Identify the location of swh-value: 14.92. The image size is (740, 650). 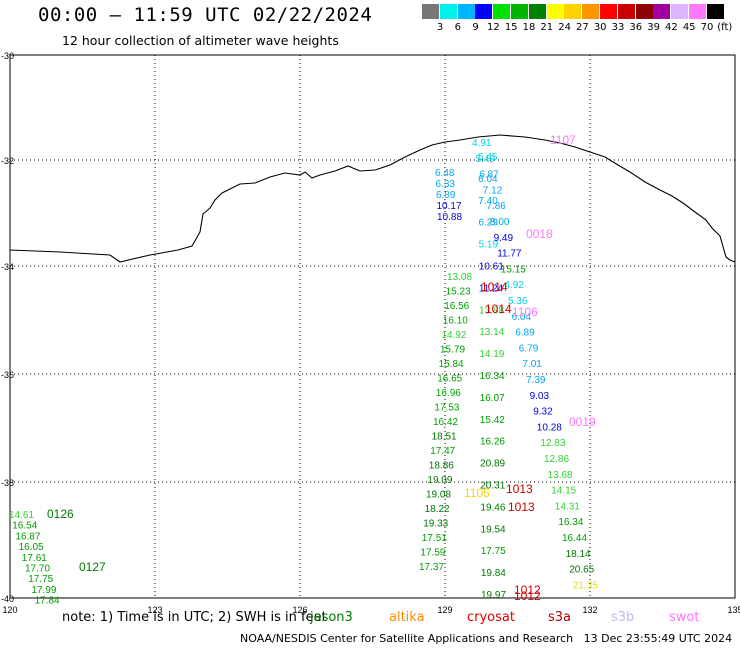
(453, 335).